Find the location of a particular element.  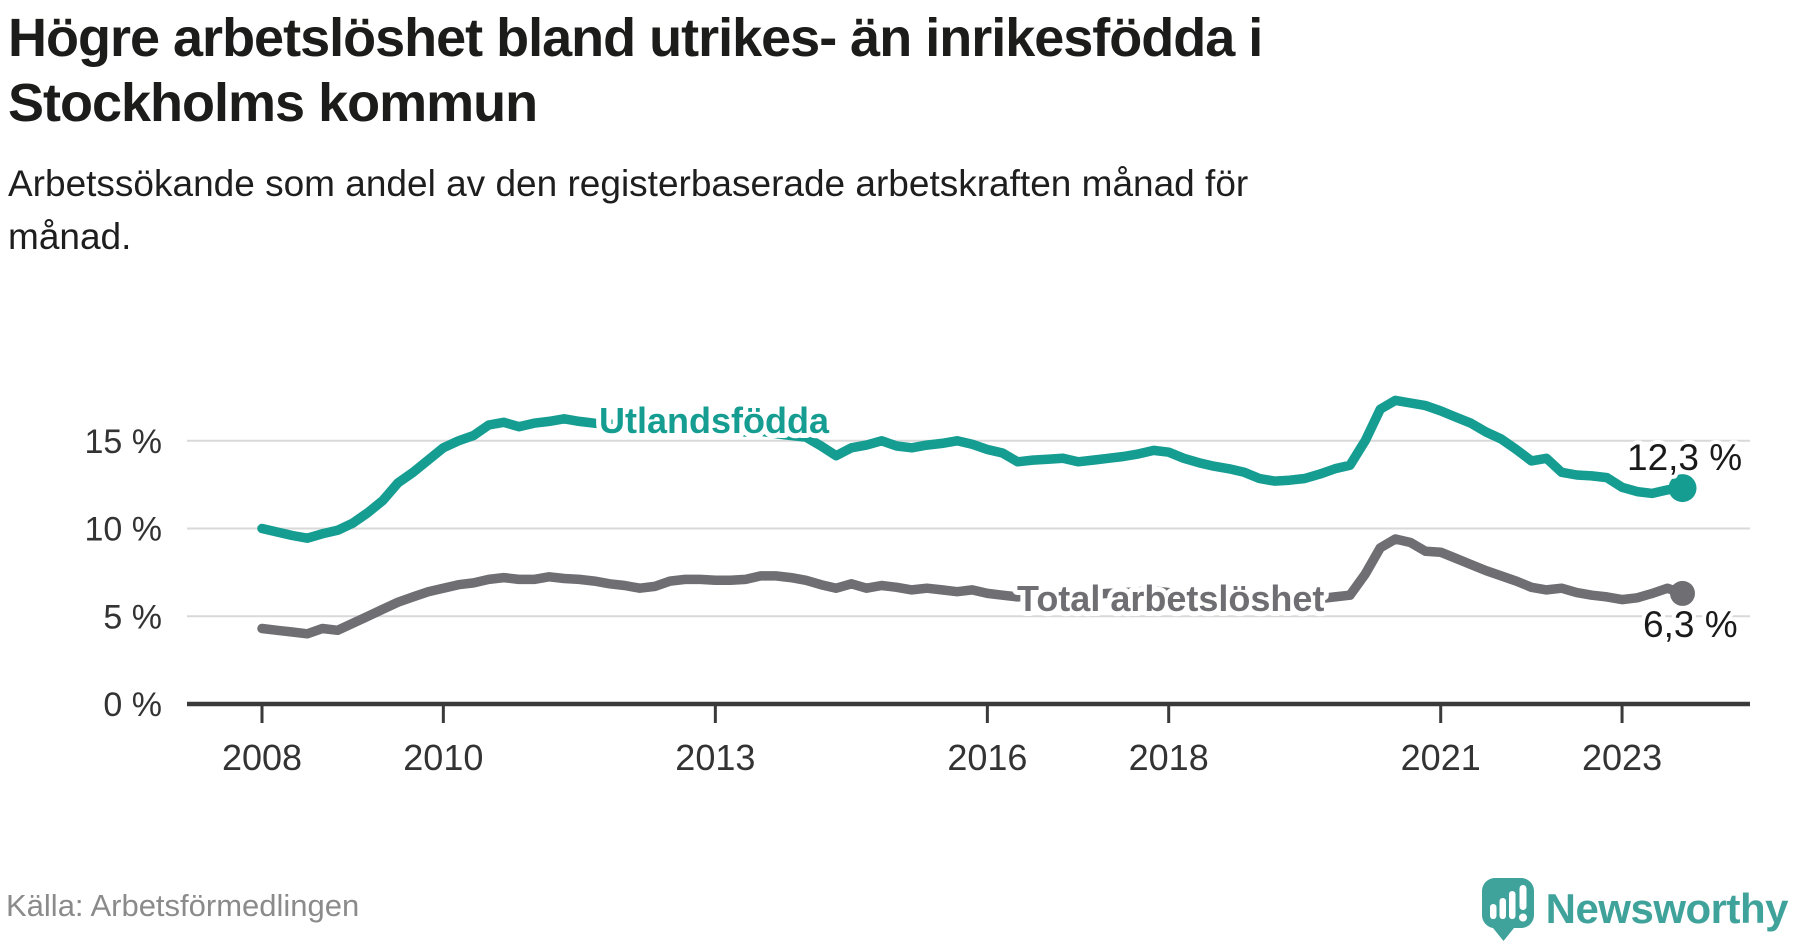

series-line-total is located at coordinates (972, 586).